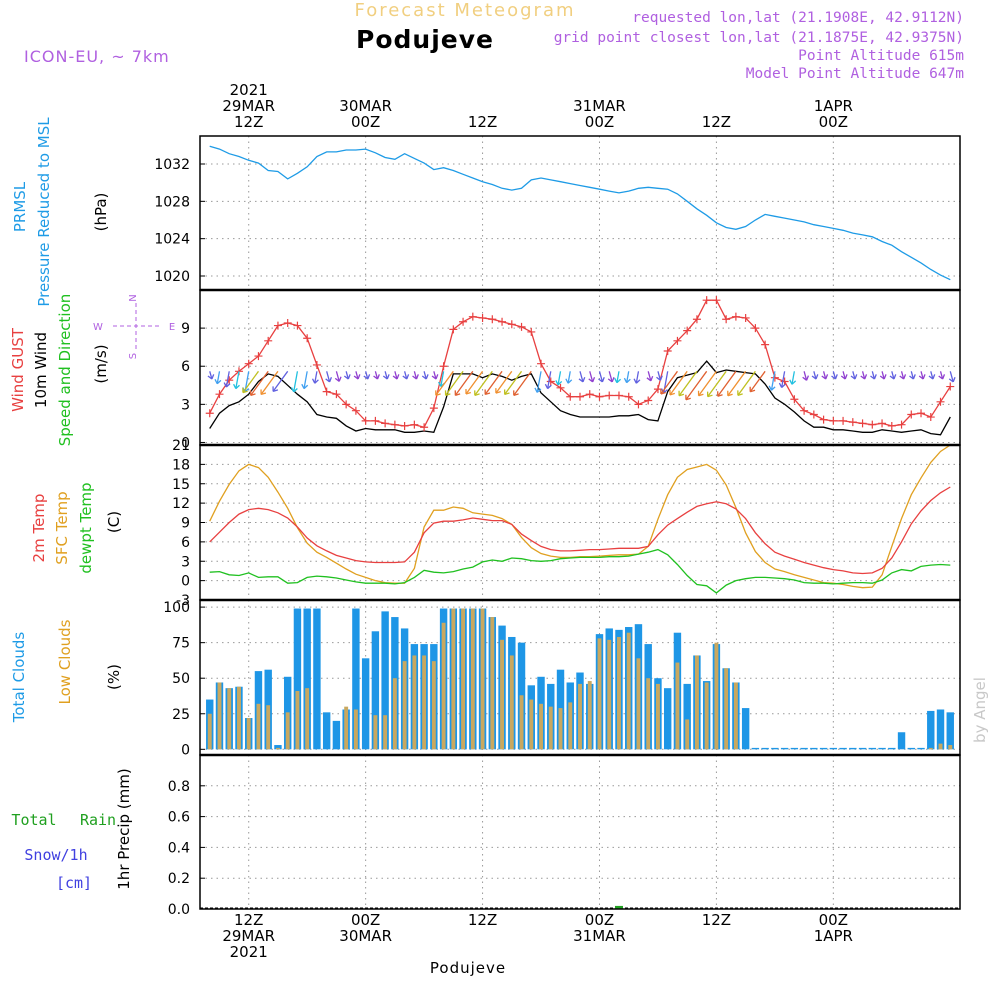  Describe the element at coordinates (580, 398) in the screenshot. I see `wind-speed-line` at that location.